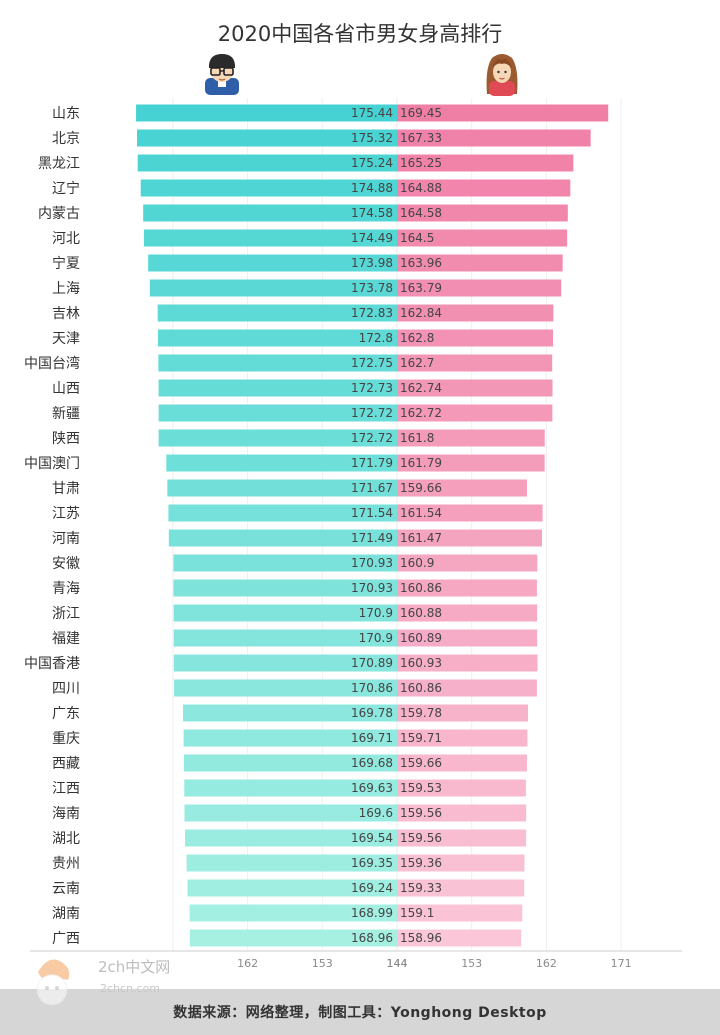  Describe the element at coordinates (372, 163) in the screenshot. I see `male-value-label: 175.24` at that location.